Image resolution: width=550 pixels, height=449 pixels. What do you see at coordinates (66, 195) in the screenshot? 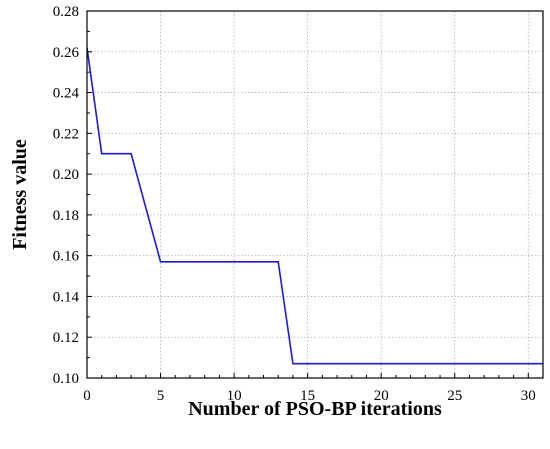
I see `y-tick-labels: 0.10 0.12 0.14 0.16 0.18 0.20 0.22 0.24 0.26 0.28` at bounding box center [66, 195].